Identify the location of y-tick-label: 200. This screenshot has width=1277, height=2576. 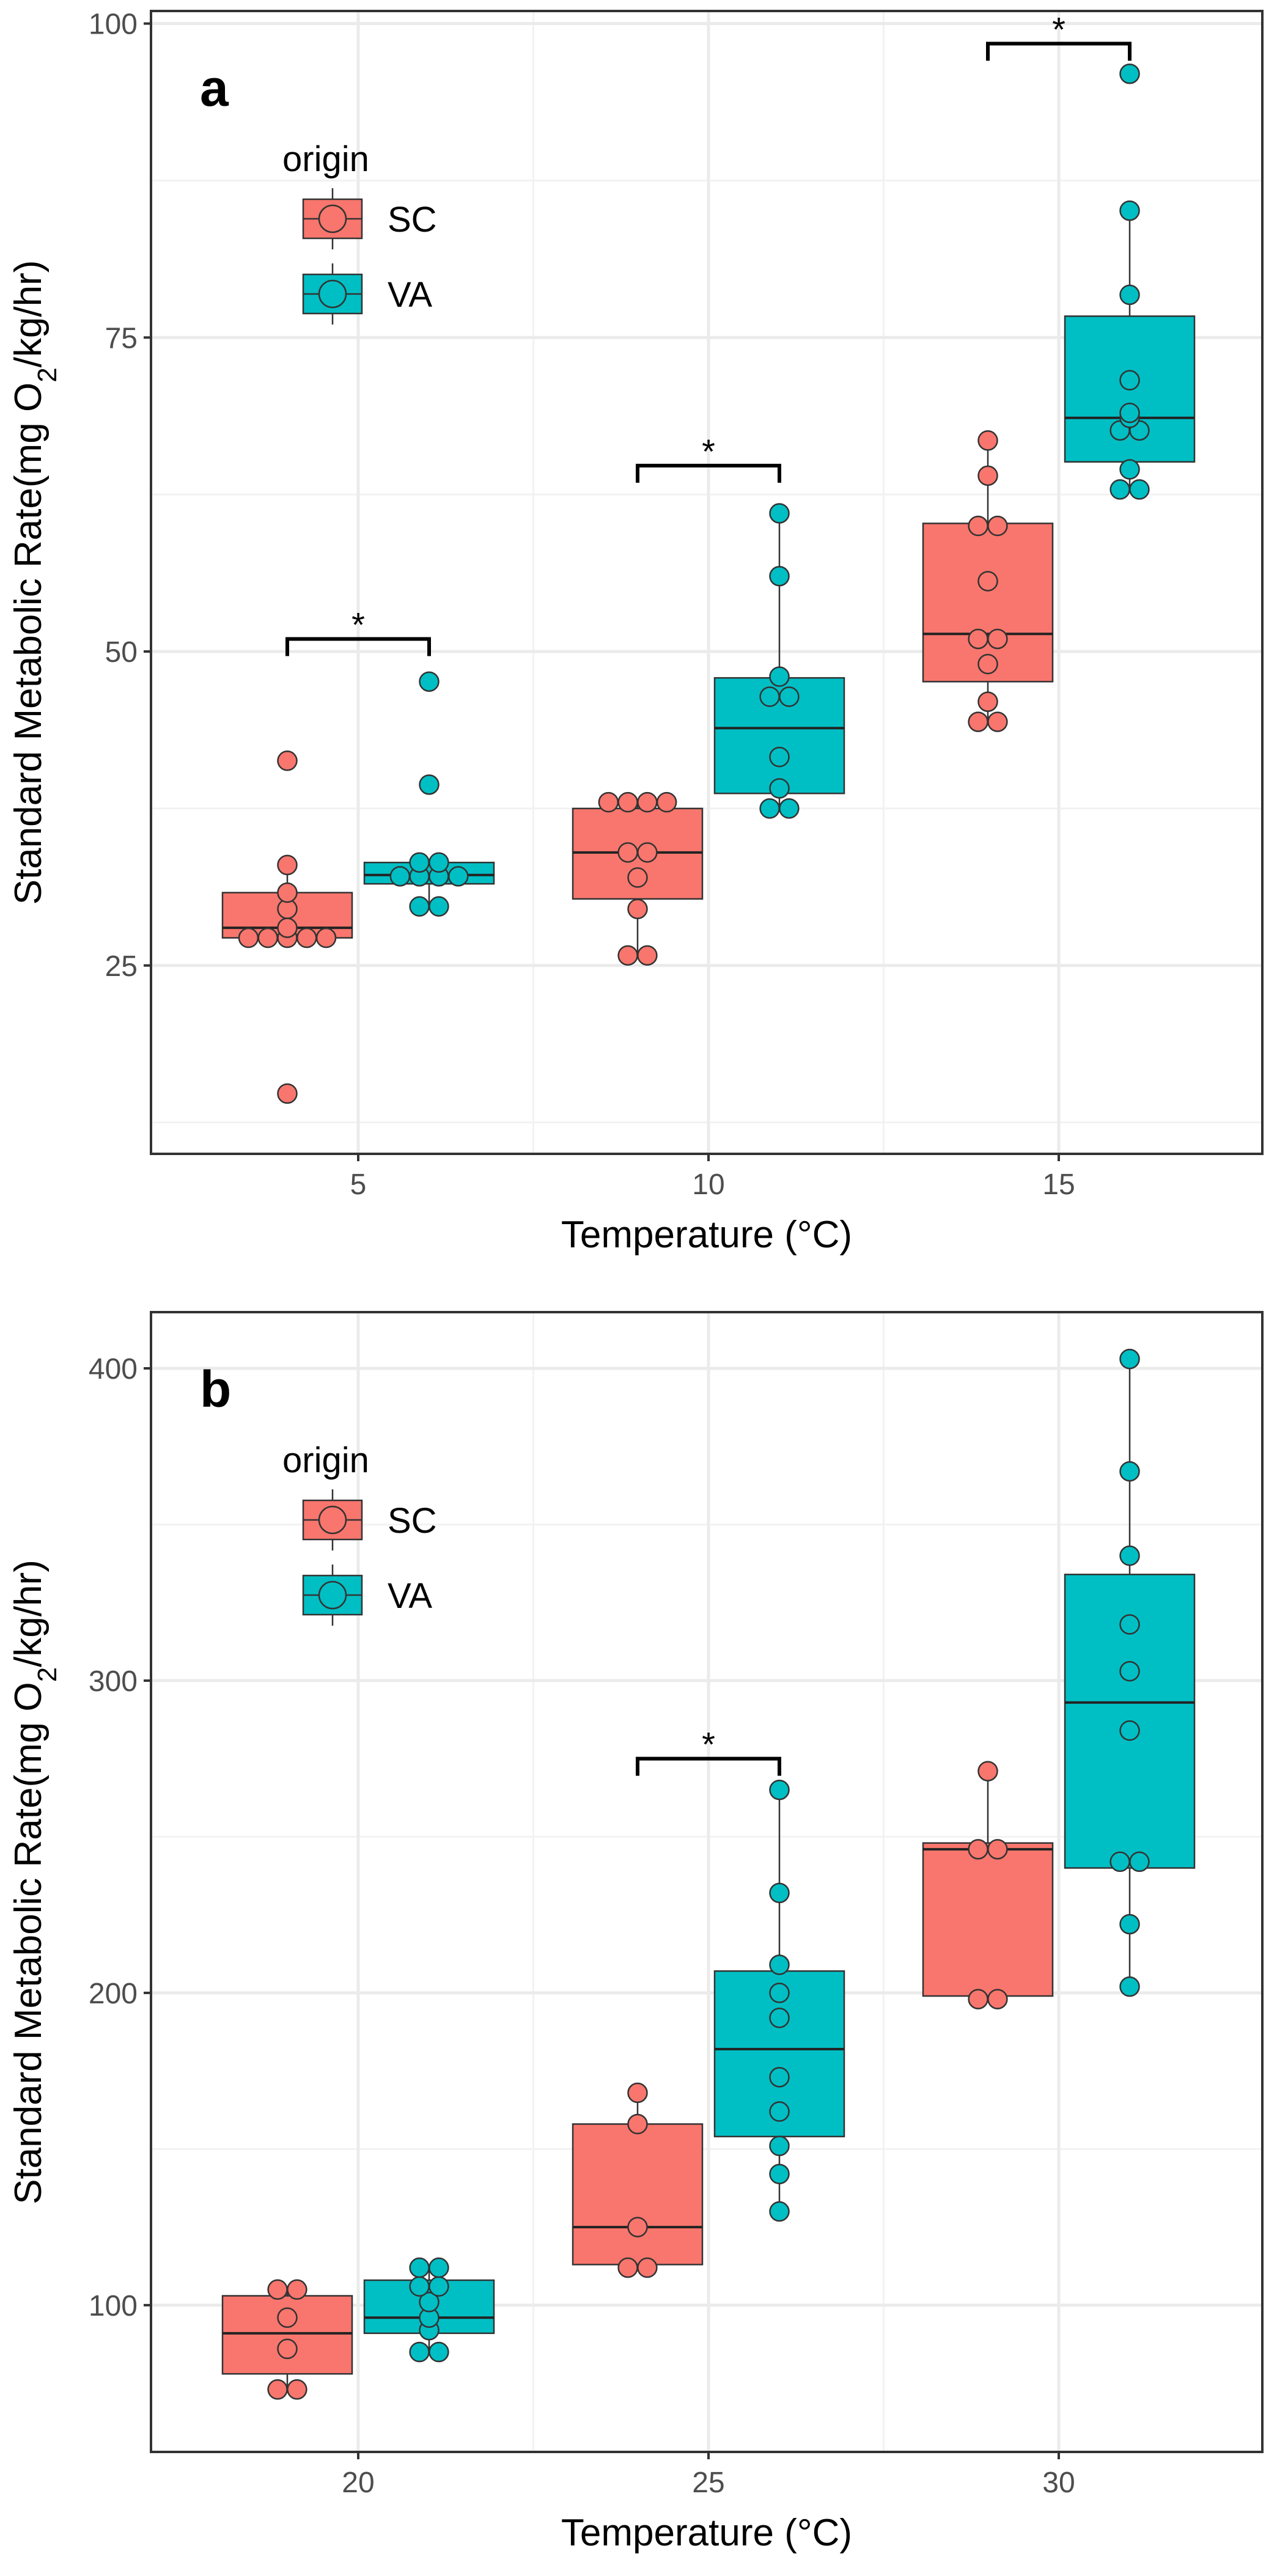
(113, 1994).